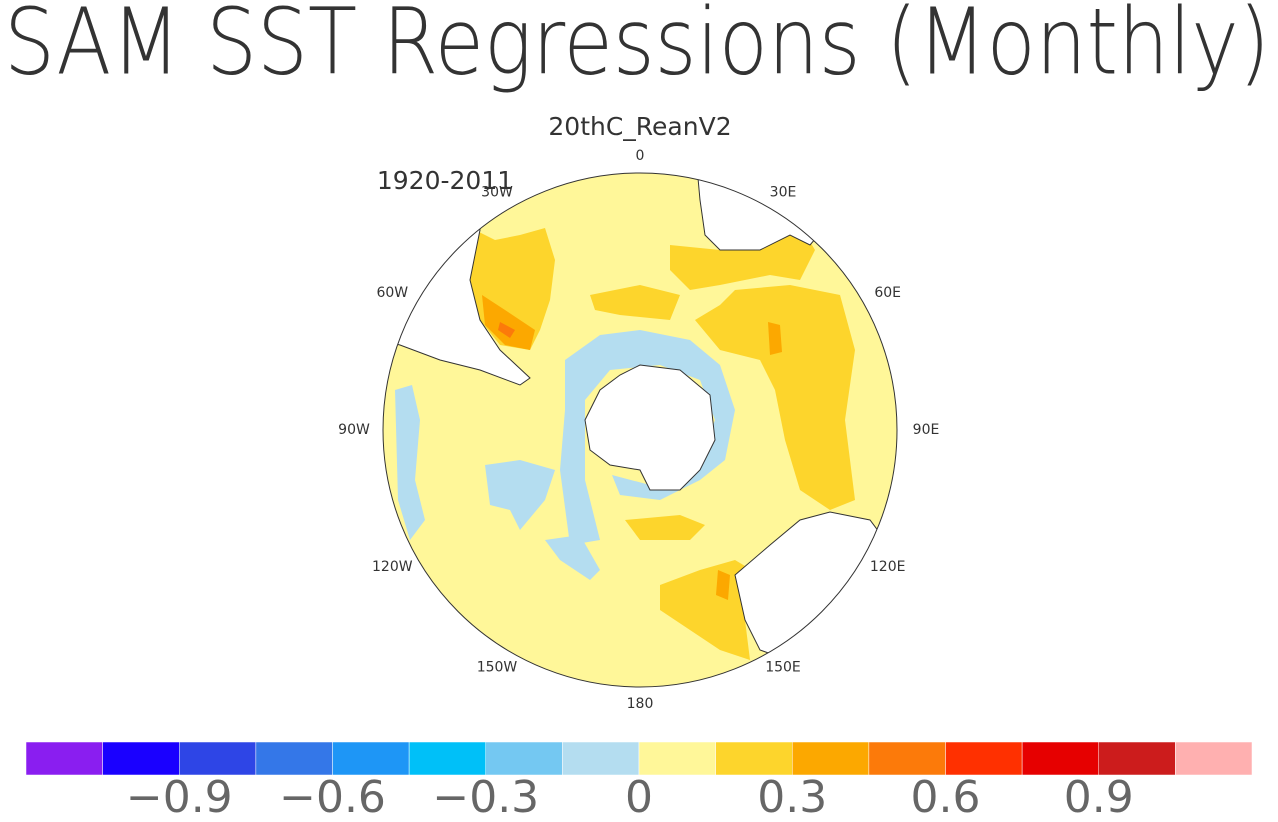 The width and height of the screenshot is (1278, 822). What do you see at coordinates (565, 455) in the screenshot?
I see `negative-anomaly` at bounding box center [565, 455].